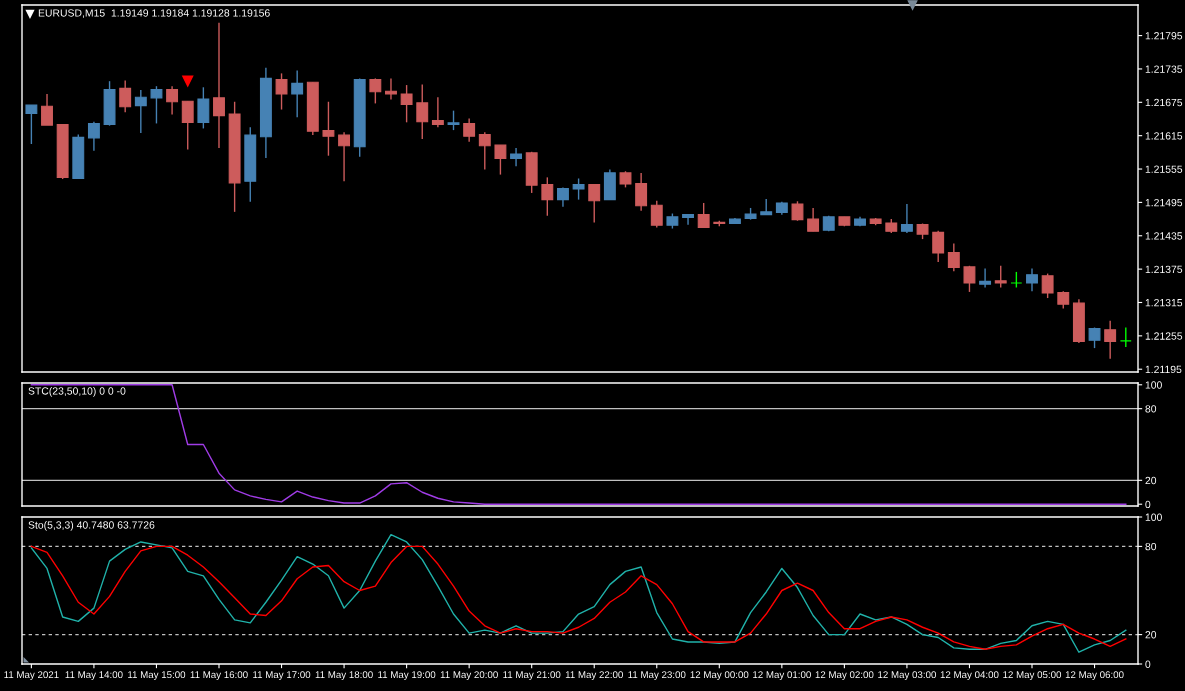  I want to click on y-tick-label: 1.21555, so click(1164, 169).